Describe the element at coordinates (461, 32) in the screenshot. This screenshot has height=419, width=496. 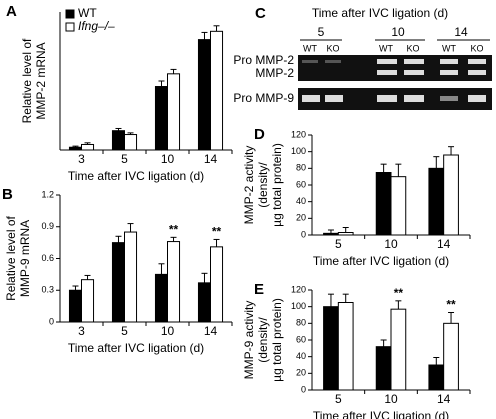
I see `gel-time: 14` at that location.